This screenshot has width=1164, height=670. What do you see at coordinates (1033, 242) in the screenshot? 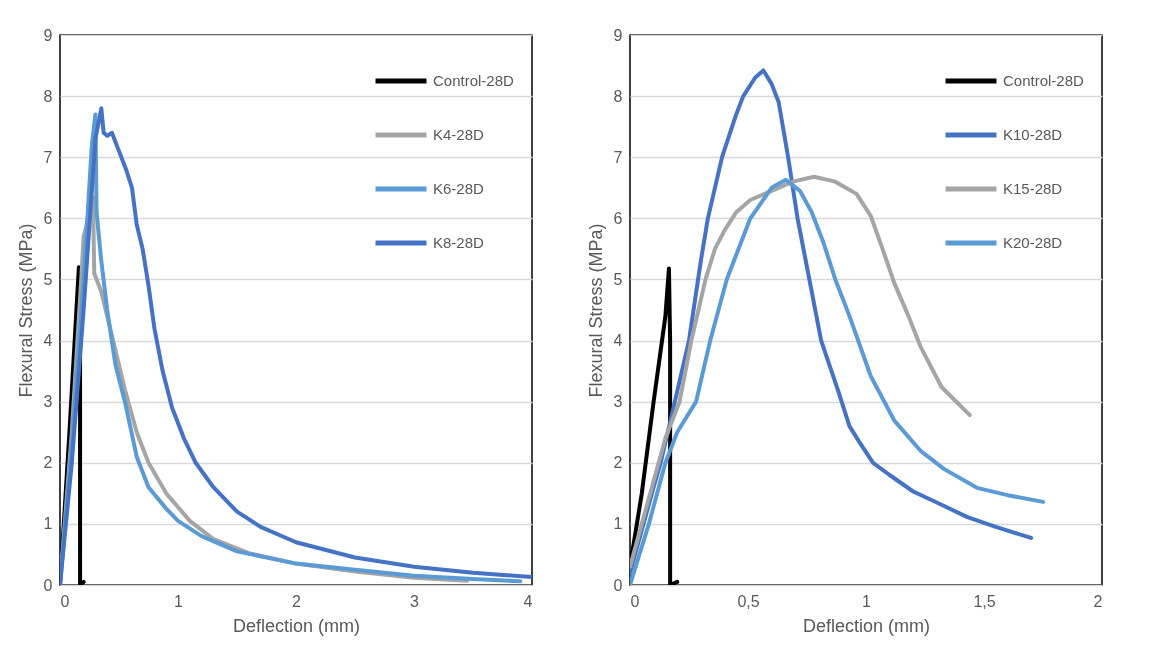
I see `legend-label: K20-28D` at bounding box center [1033, 242].